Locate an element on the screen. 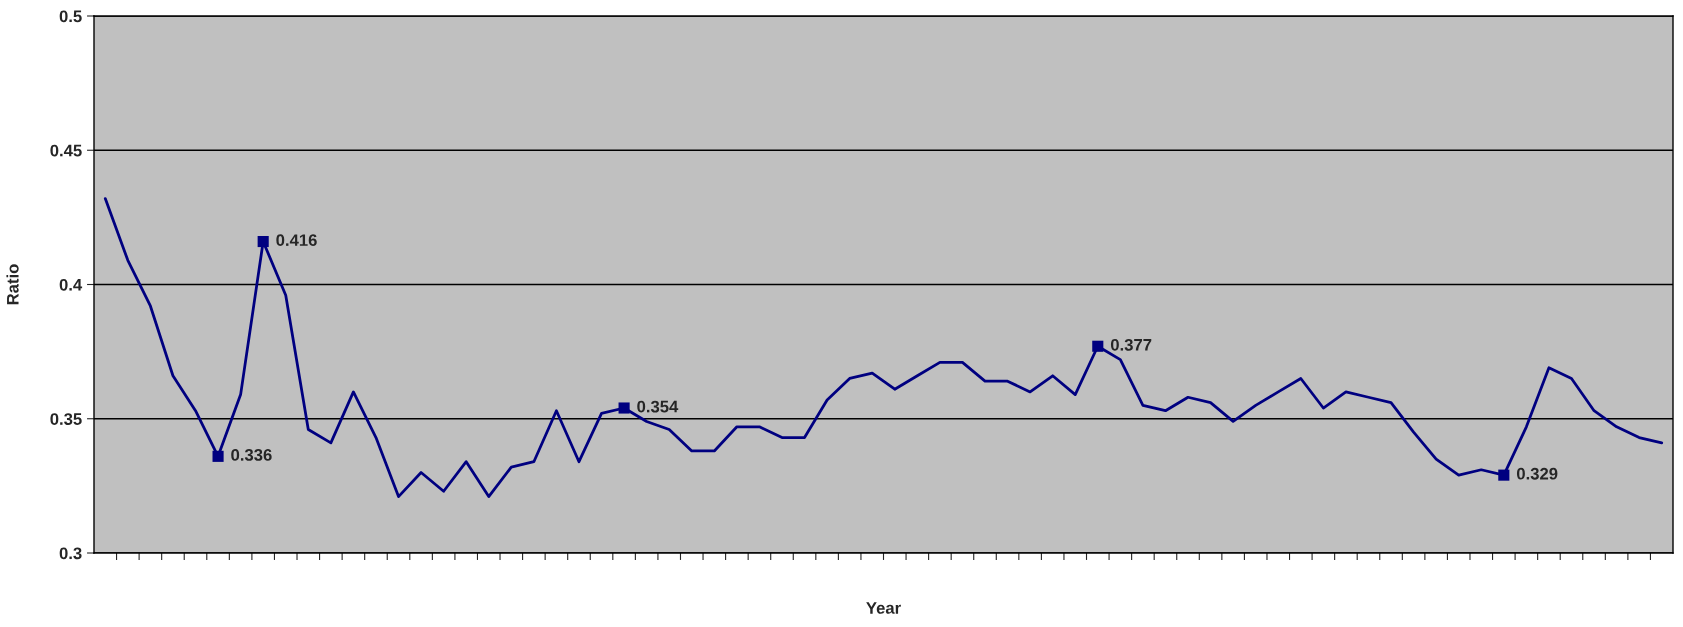 Image resolution: width=1683 pixels, height=627 pixels. y-tick-label: 0.5 is located at coordinates (70, 16).